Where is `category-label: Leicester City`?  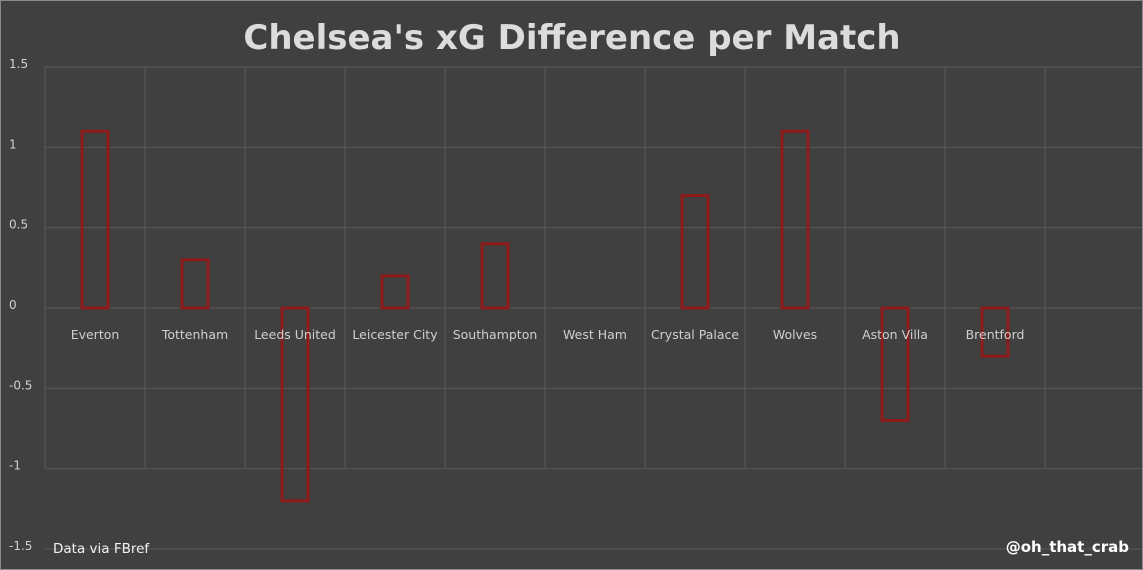 category-label: Leicester City is located at coordinates (395, 334).